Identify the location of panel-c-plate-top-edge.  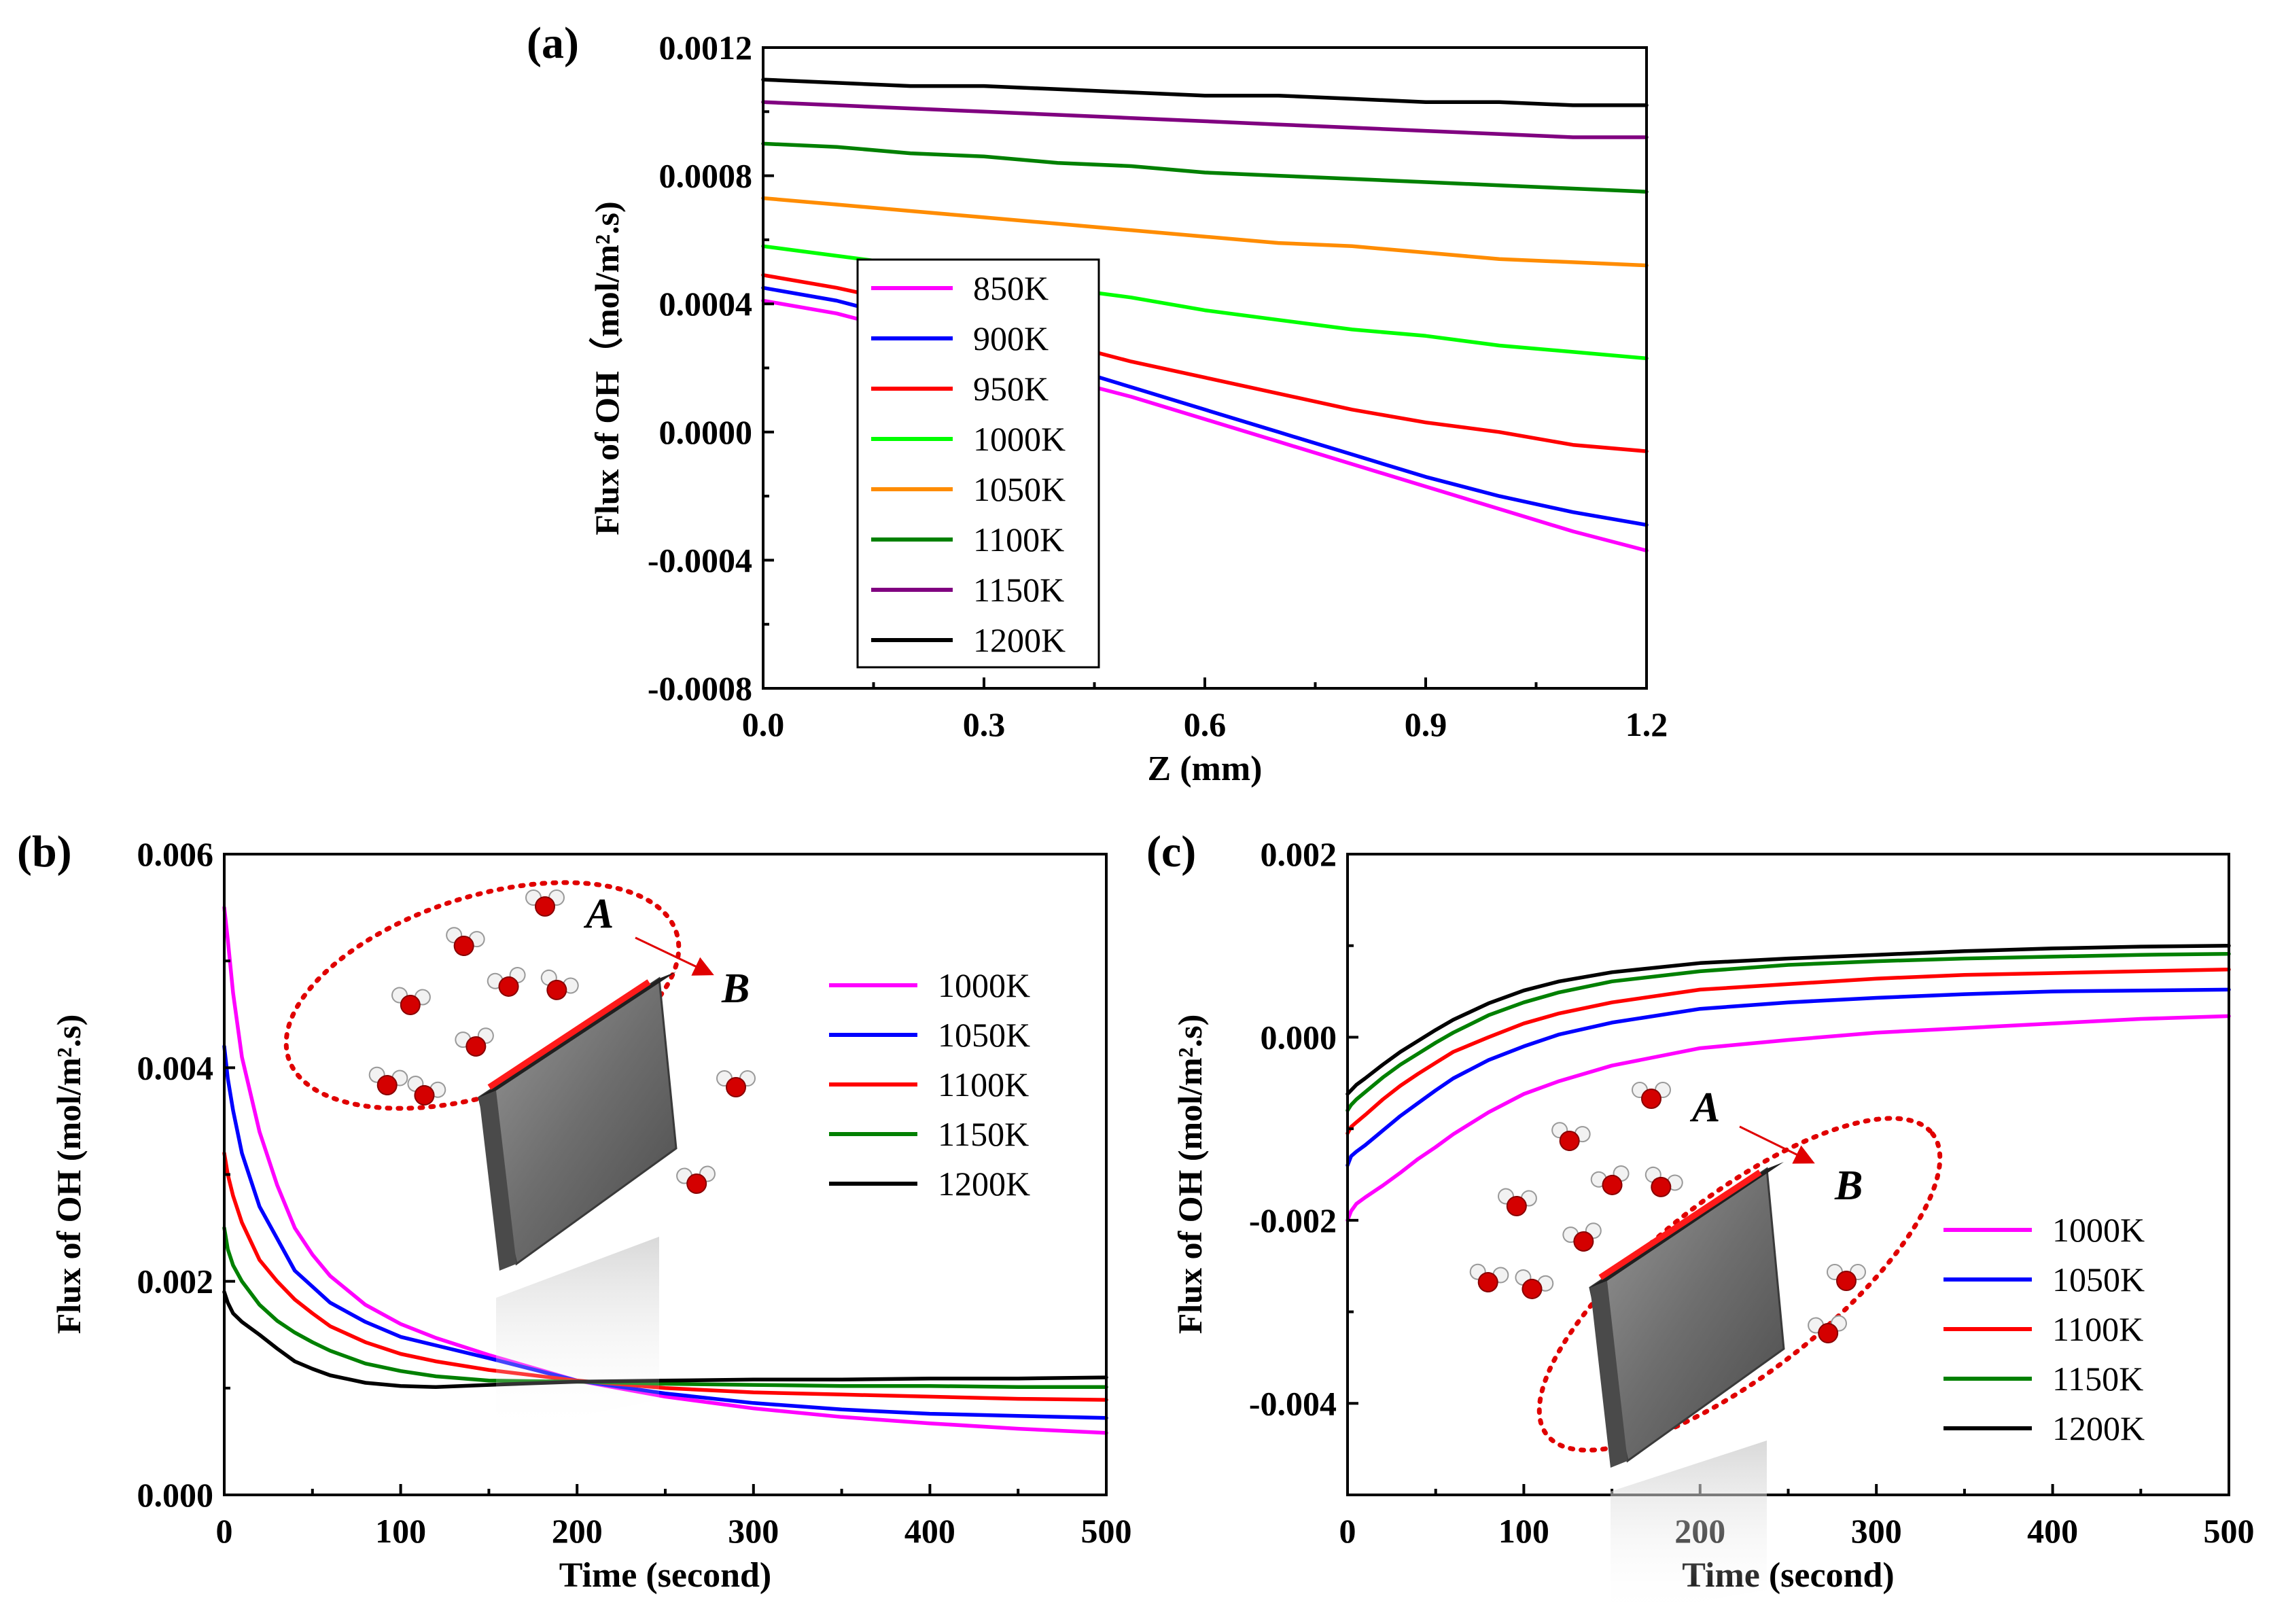
(1687, 1225).